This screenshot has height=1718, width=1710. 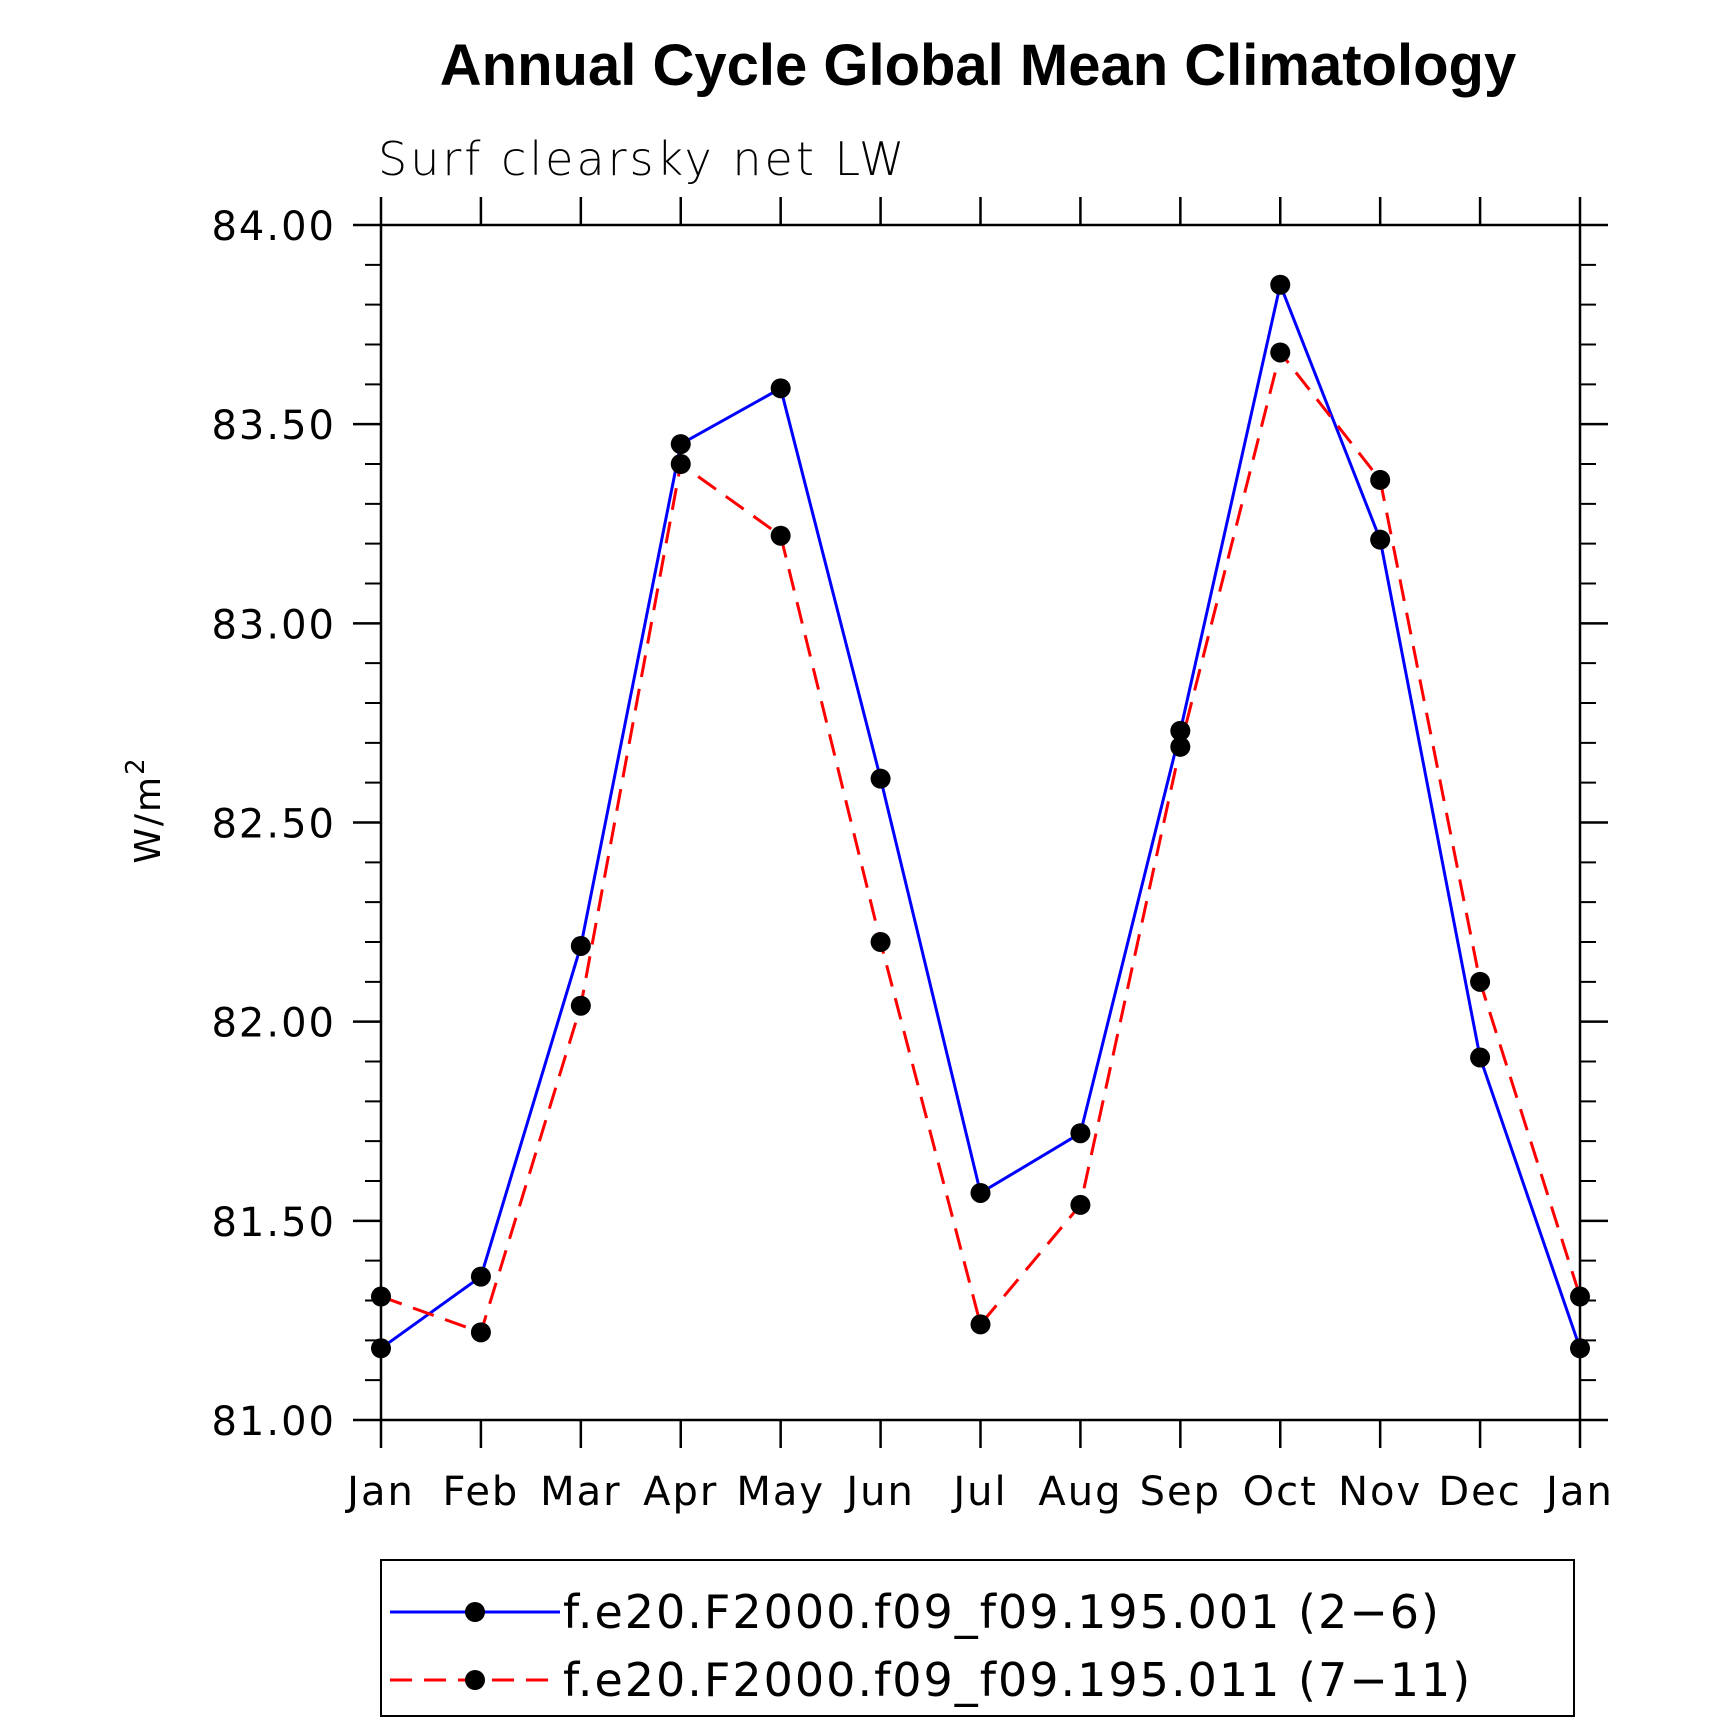 I want to click on legend-box, so click(x=977, y=1638).